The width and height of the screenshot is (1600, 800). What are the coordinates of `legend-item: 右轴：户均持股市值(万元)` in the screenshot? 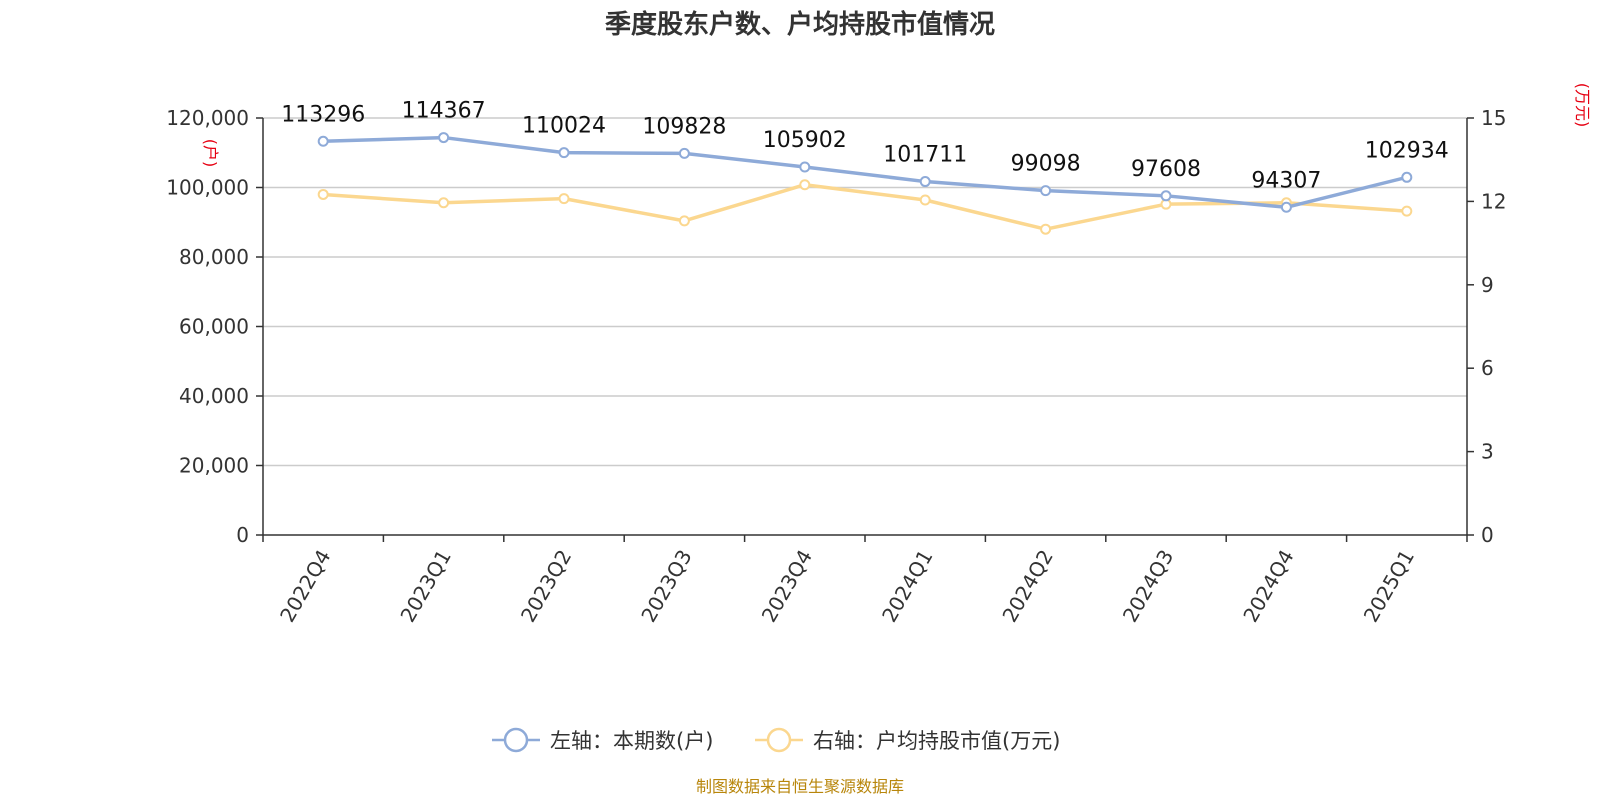 It's located at (907, 740).